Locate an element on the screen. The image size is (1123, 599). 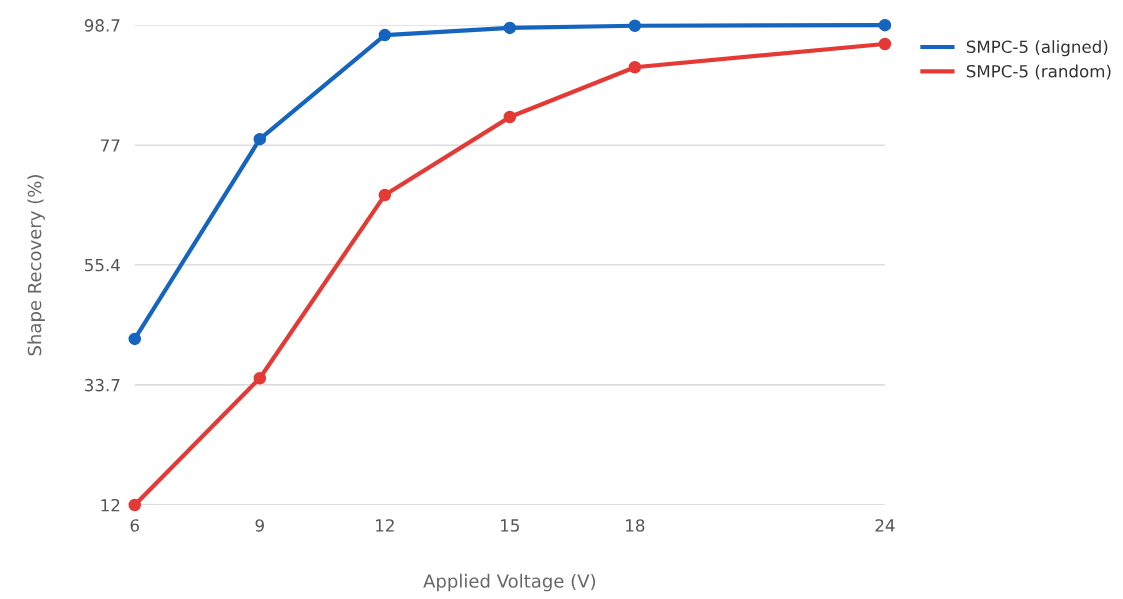
x-tick-label: 15 is located at coordinates (510, 525).